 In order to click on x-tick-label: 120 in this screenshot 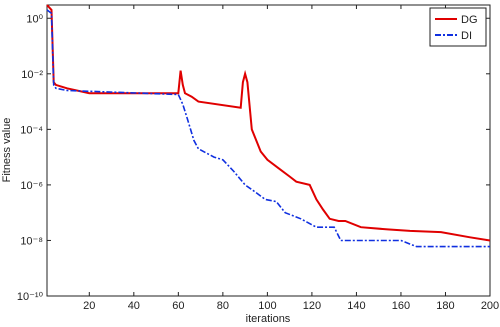, I will do `click(312, 306)`.